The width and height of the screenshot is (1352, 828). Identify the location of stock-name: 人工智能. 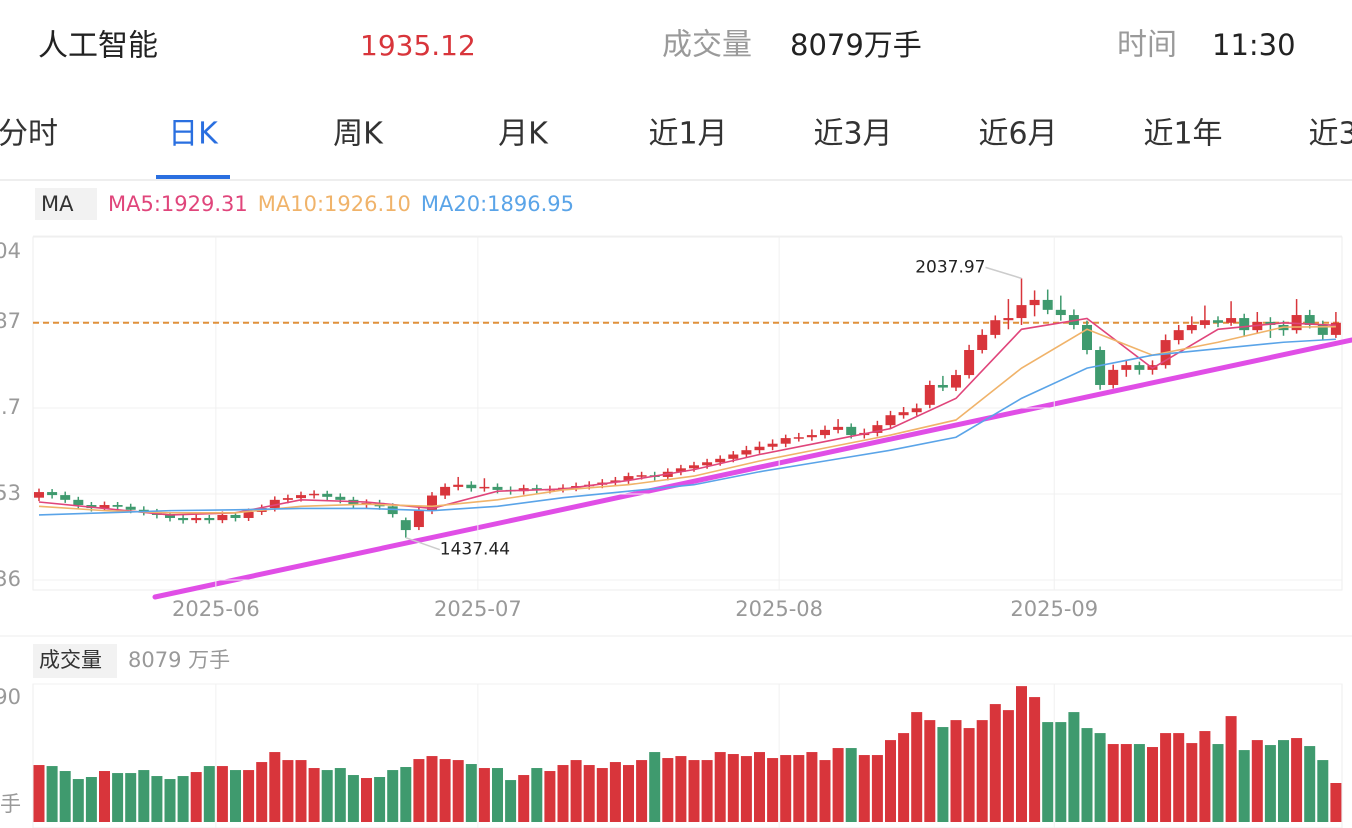
(98, 46).